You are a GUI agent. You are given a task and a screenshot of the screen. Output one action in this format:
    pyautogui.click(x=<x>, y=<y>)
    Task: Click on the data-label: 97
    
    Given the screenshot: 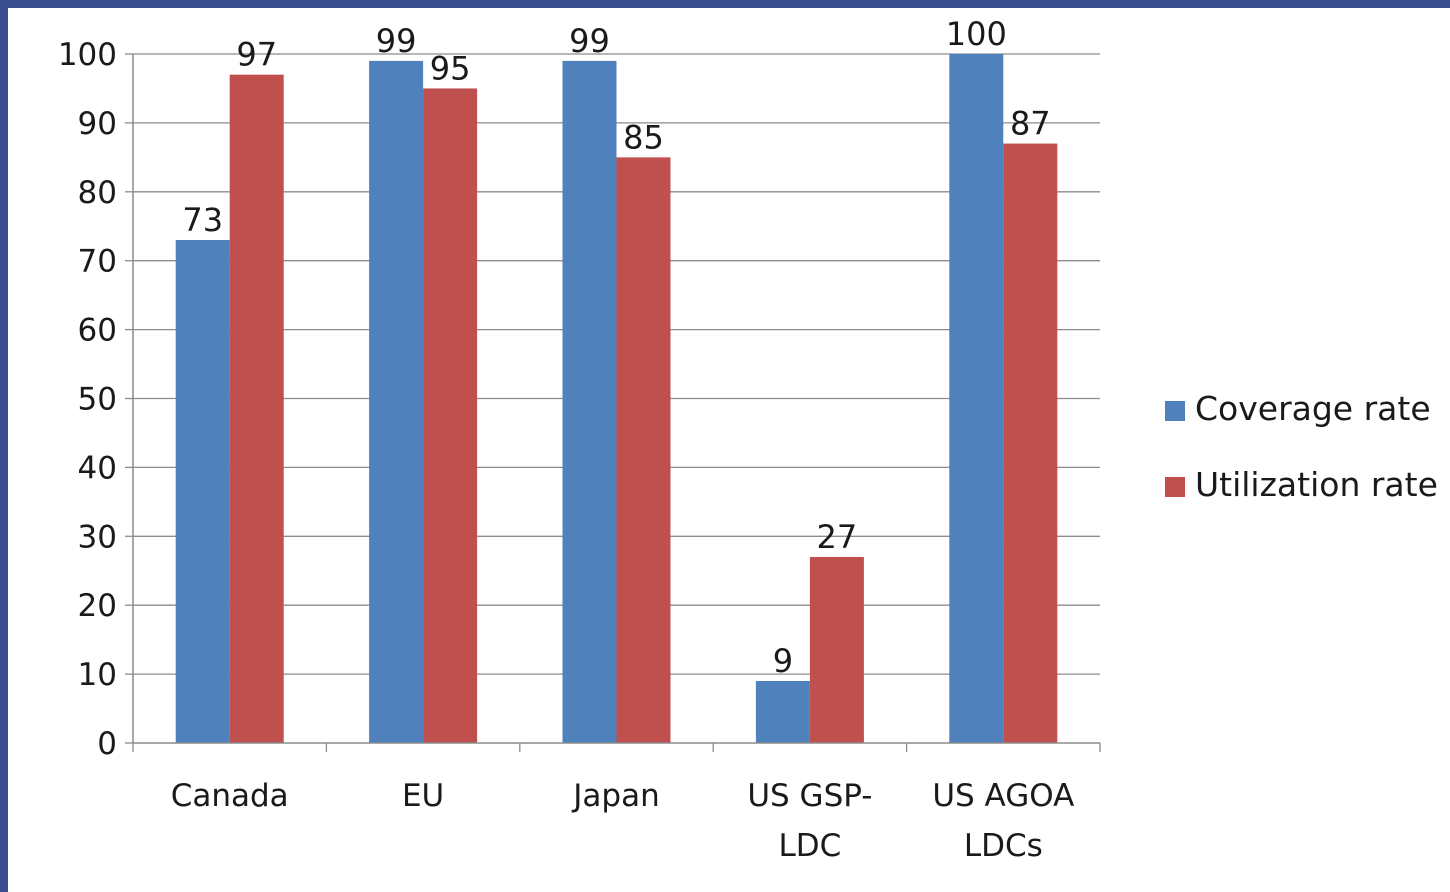 What is the action you would take?
    pyautogui.click(x=256, y=55)
    